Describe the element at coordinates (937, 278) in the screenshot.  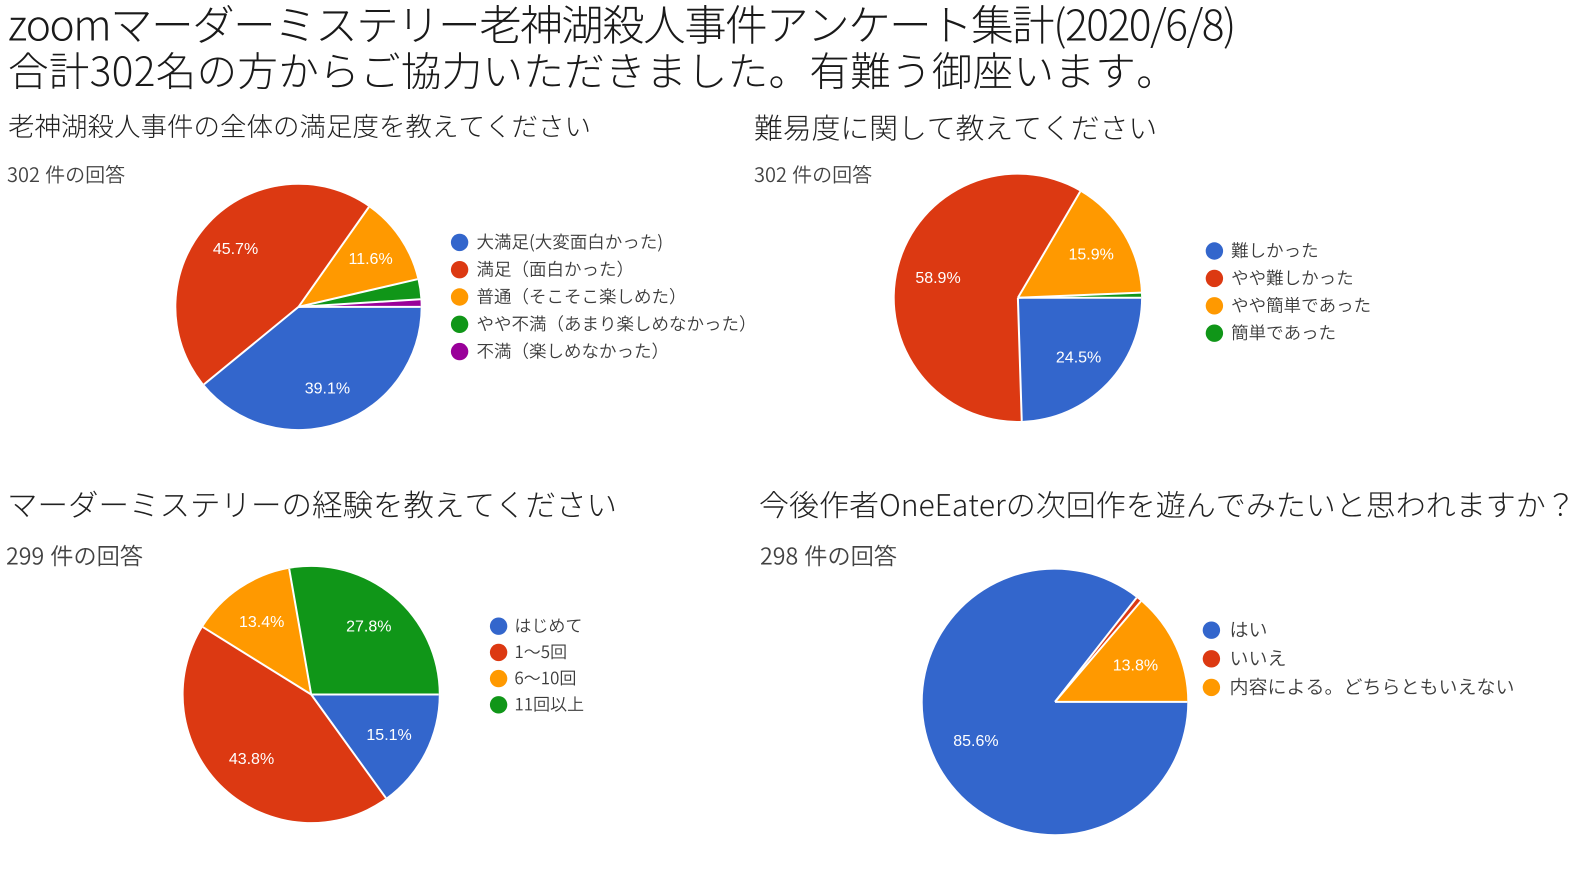
I see `svg-text: 58.9%` at that location.